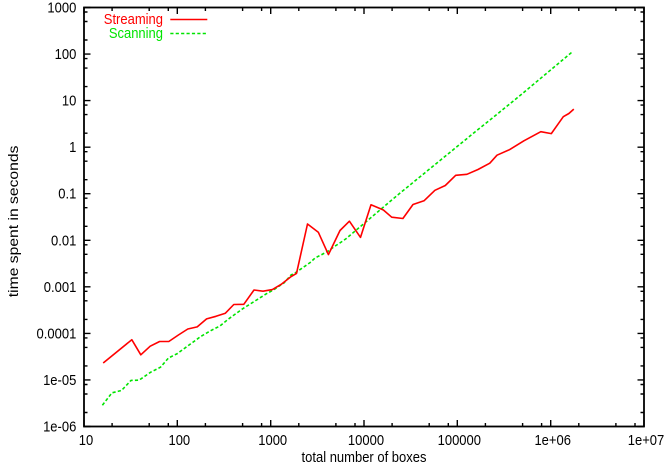 The height and width of the screenshot is (467, 667). Describe the element at coordinates (364, 456) in the screenshot. I see `svg-text: total number of boxes` at that location.